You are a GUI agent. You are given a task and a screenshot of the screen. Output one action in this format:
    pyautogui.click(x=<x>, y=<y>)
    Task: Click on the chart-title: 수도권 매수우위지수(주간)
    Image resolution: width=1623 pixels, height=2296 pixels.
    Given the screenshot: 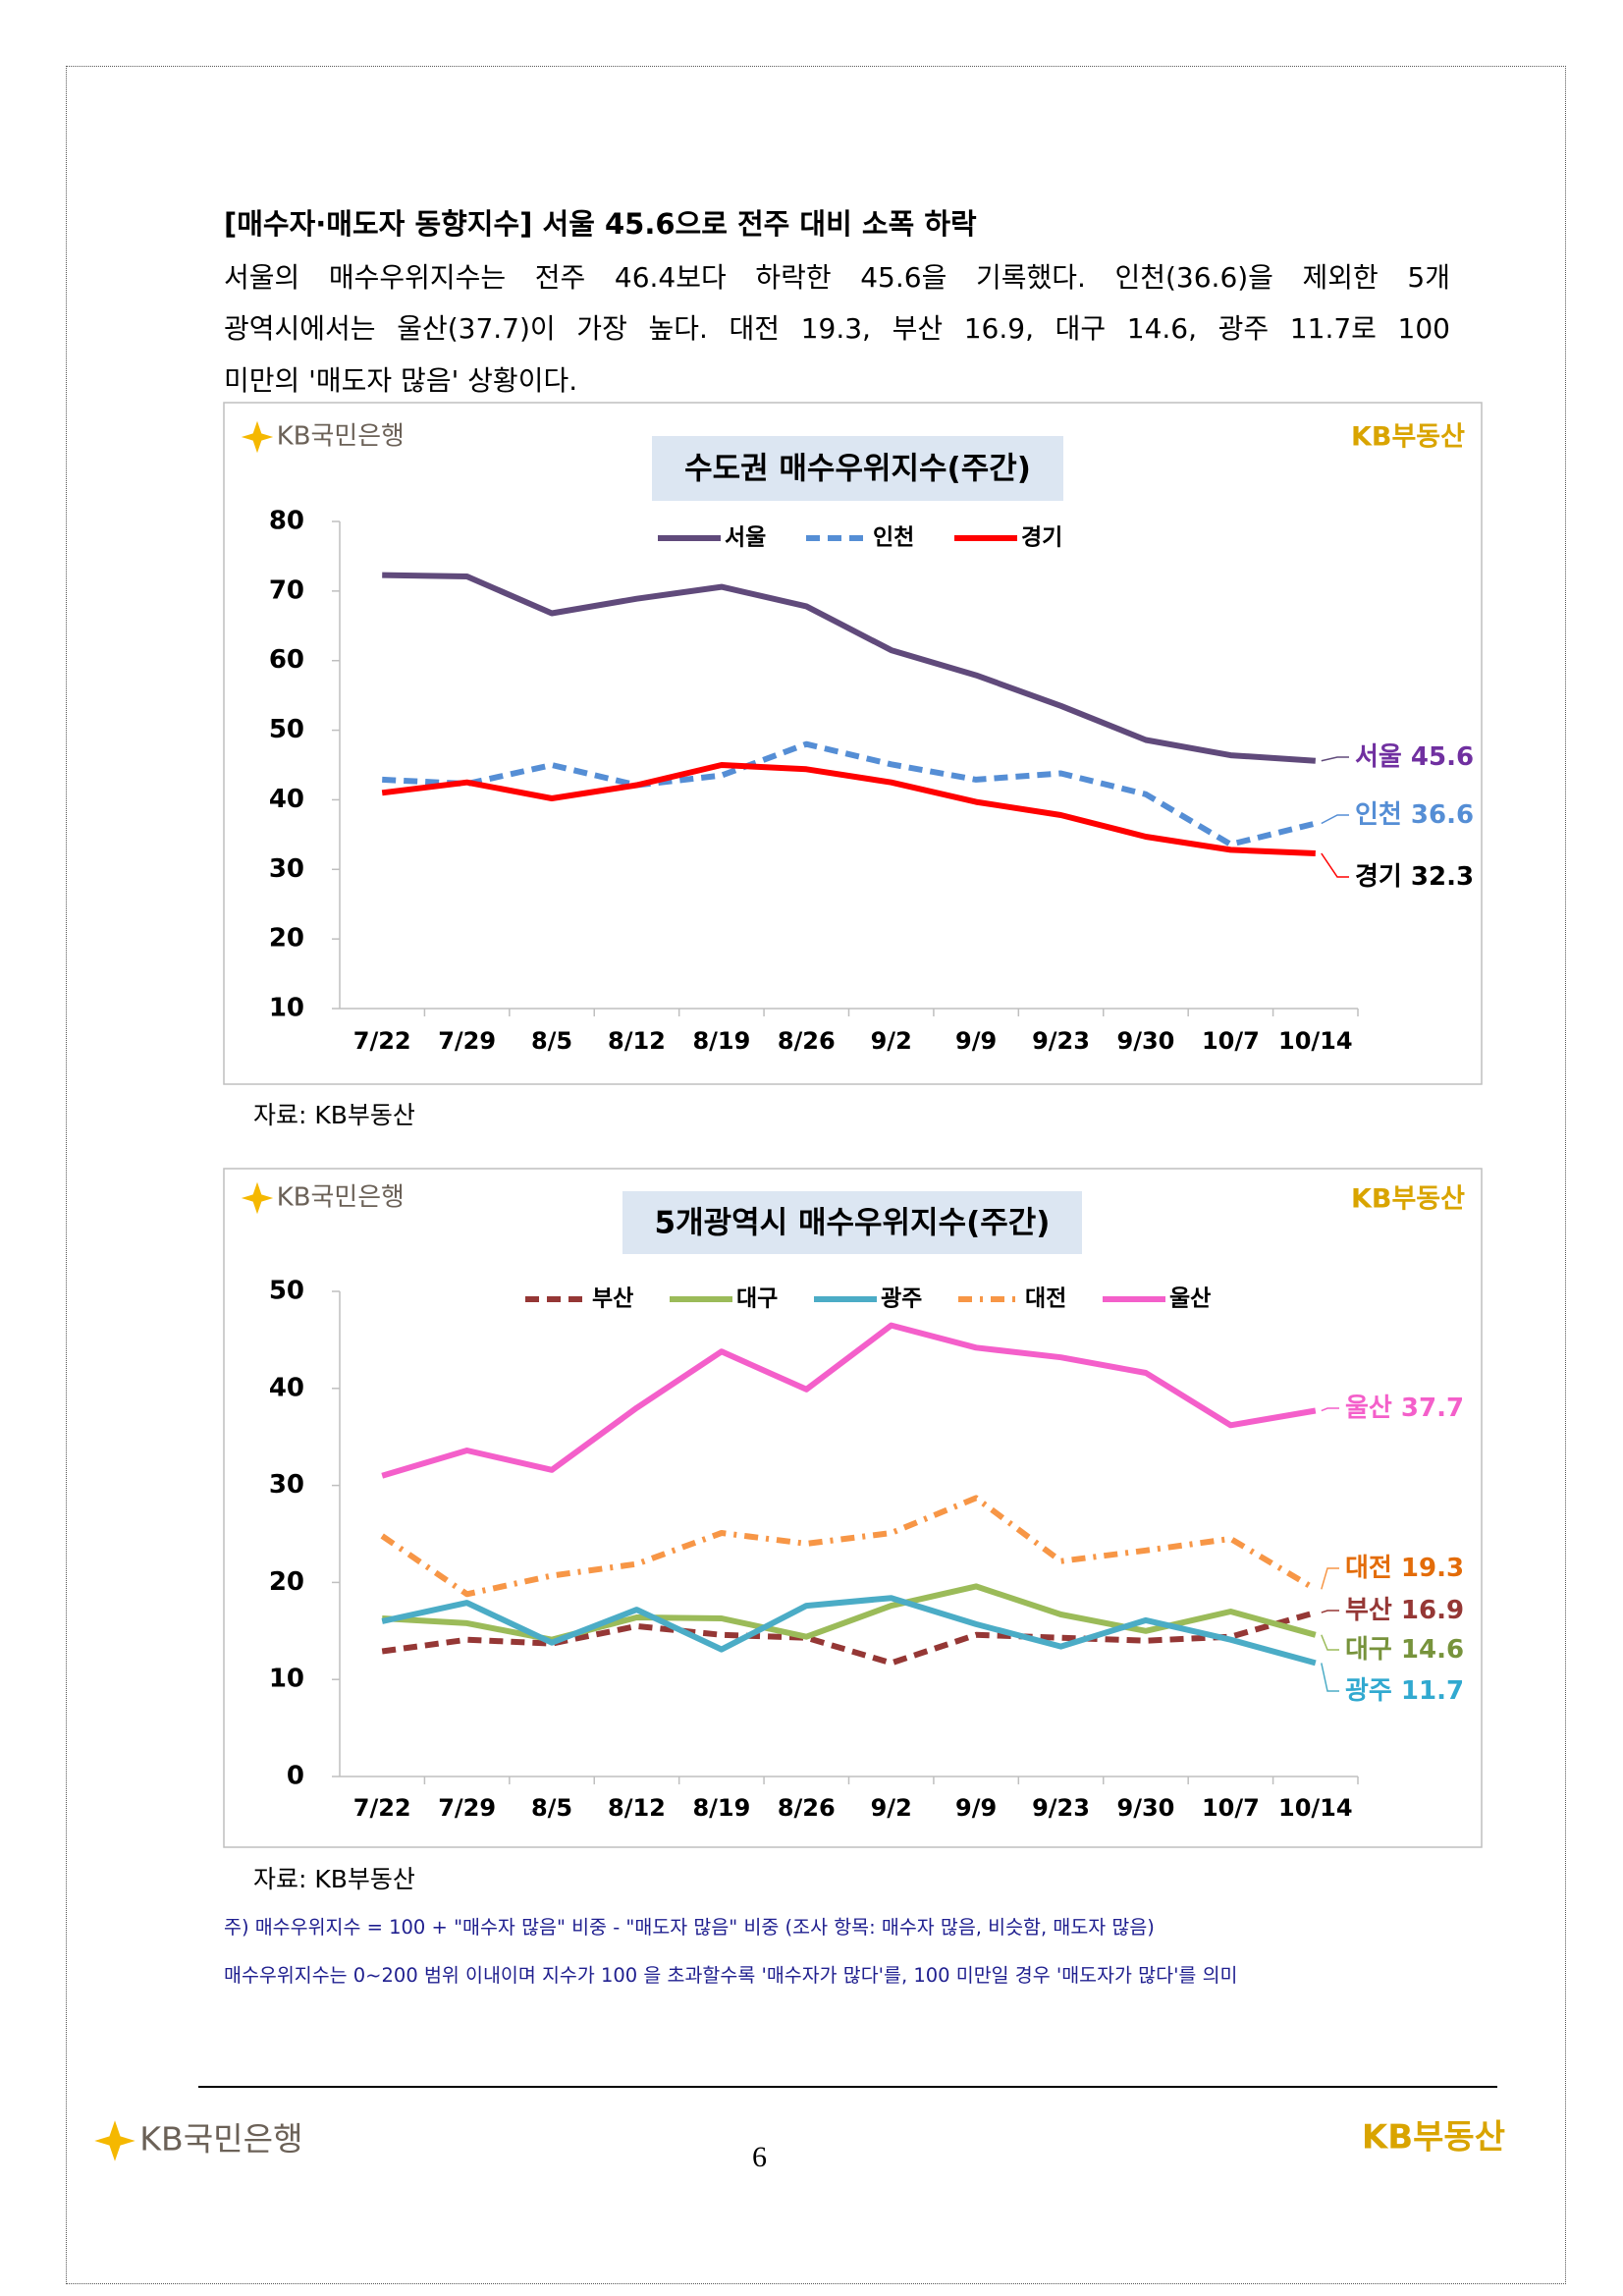 What is the action you would take?
    pyautogui.click(x=857, y=469)
    